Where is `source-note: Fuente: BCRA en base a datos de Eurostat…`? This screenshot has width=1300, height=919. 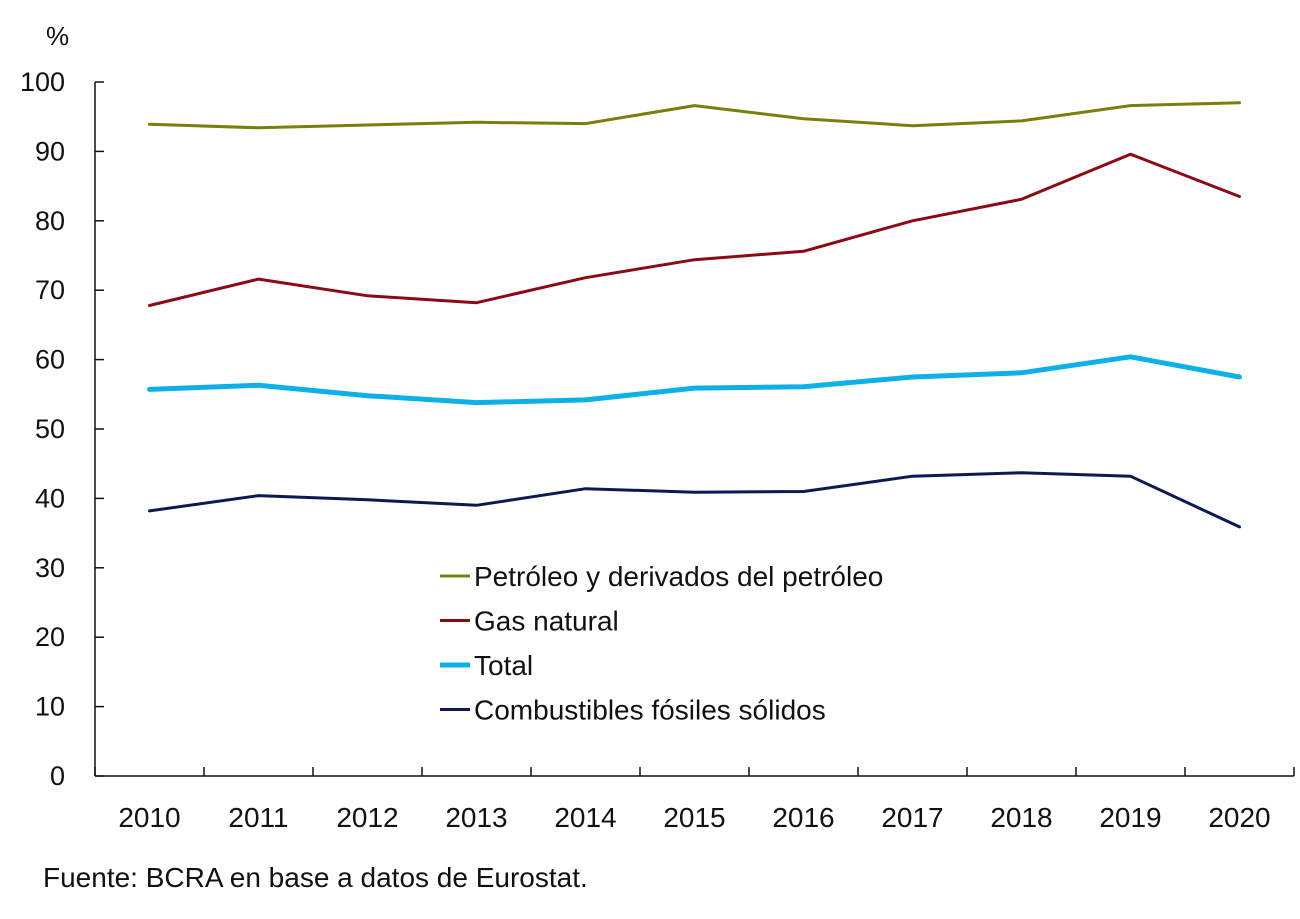
source-note: Fuente: BCRA en base a datos de Eurostat… is located at coordinates (315, 877).